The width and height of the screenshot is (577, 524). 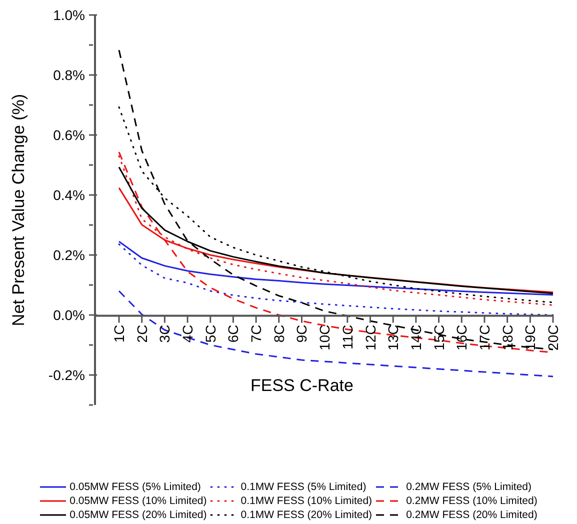 What do you see at coordinates (472, 515) in the screenshot?
I see `legend-label: 0.2MW FESS (20% Limited)` at bounding box center [472, 515].